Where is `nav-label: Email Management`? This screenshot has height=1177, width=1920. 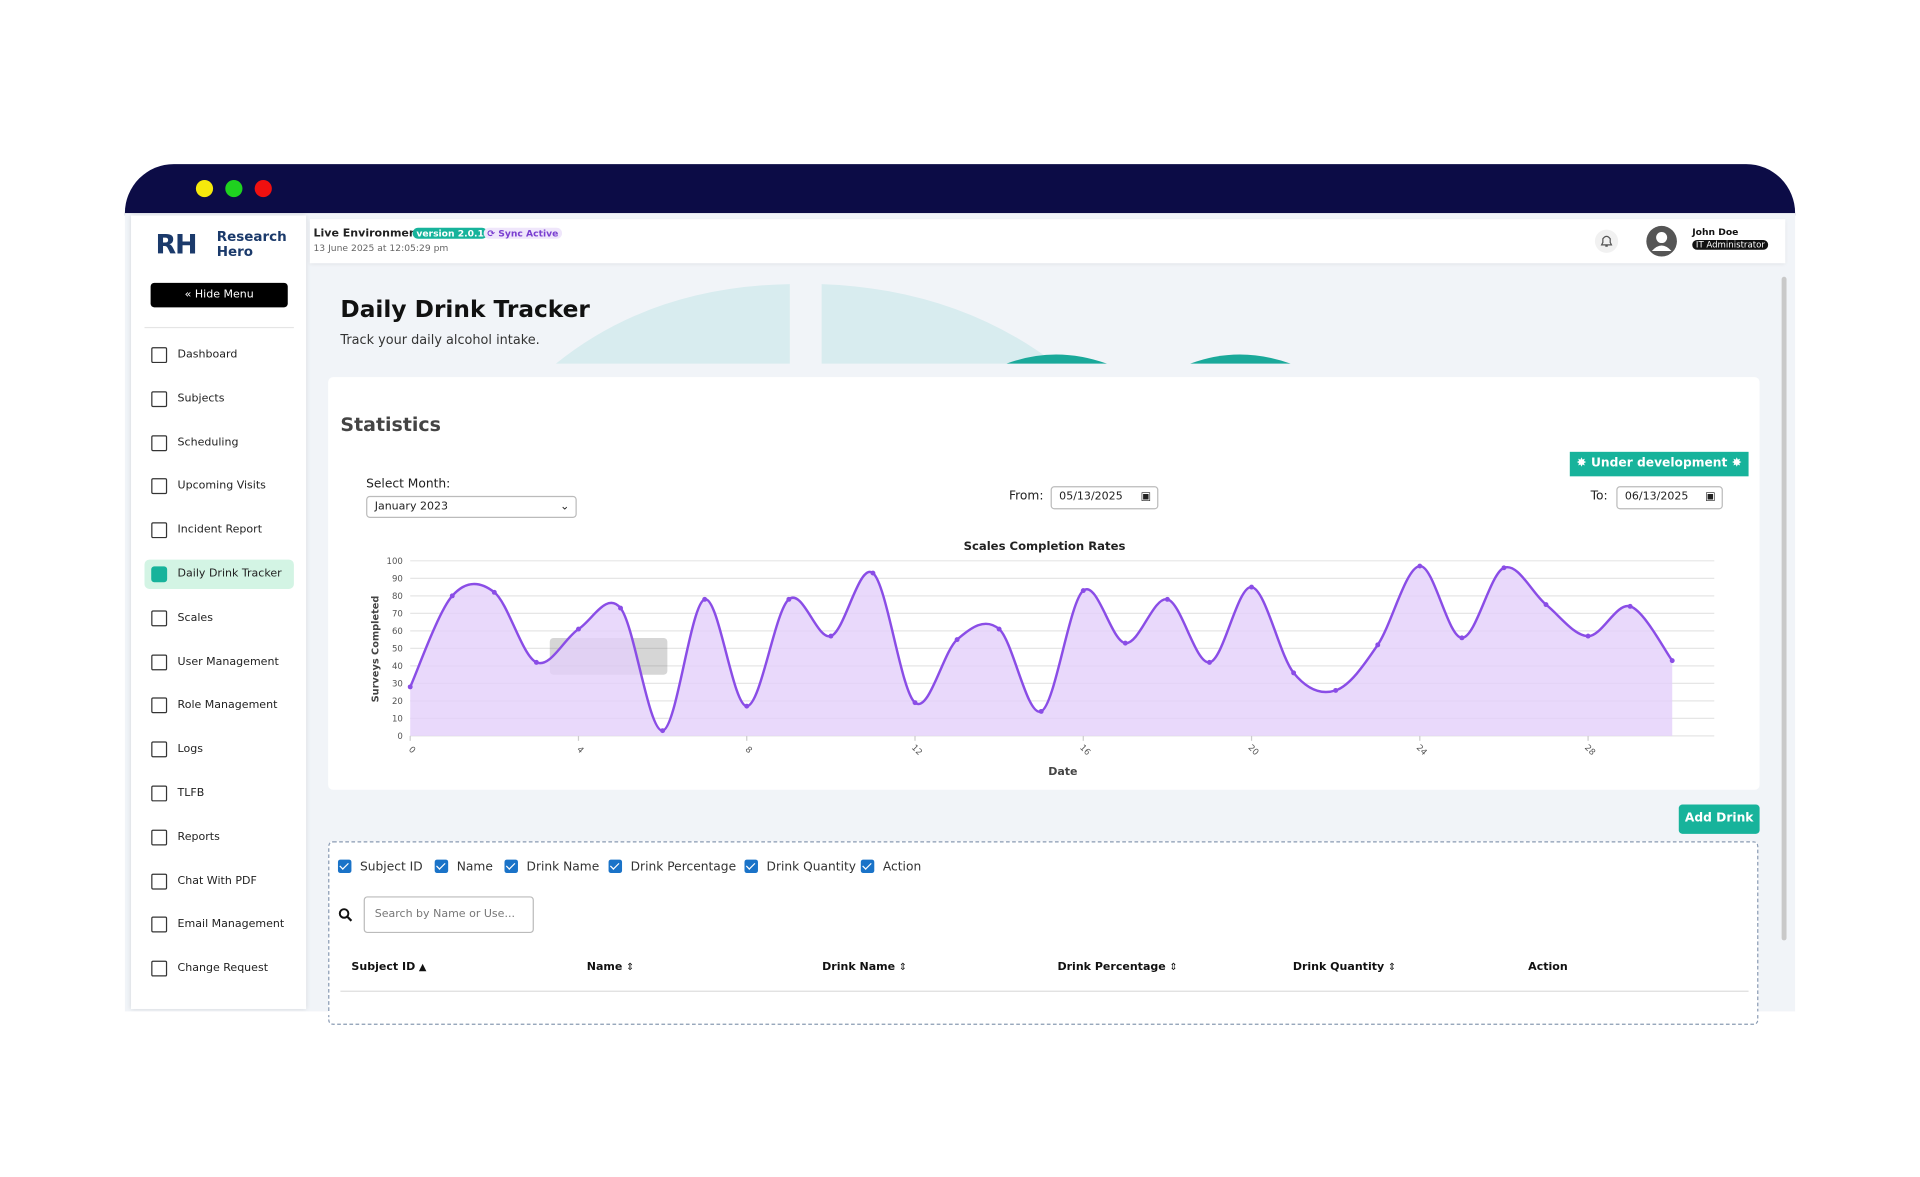 nav-label: Email Management is located at coordinates (231, 925).